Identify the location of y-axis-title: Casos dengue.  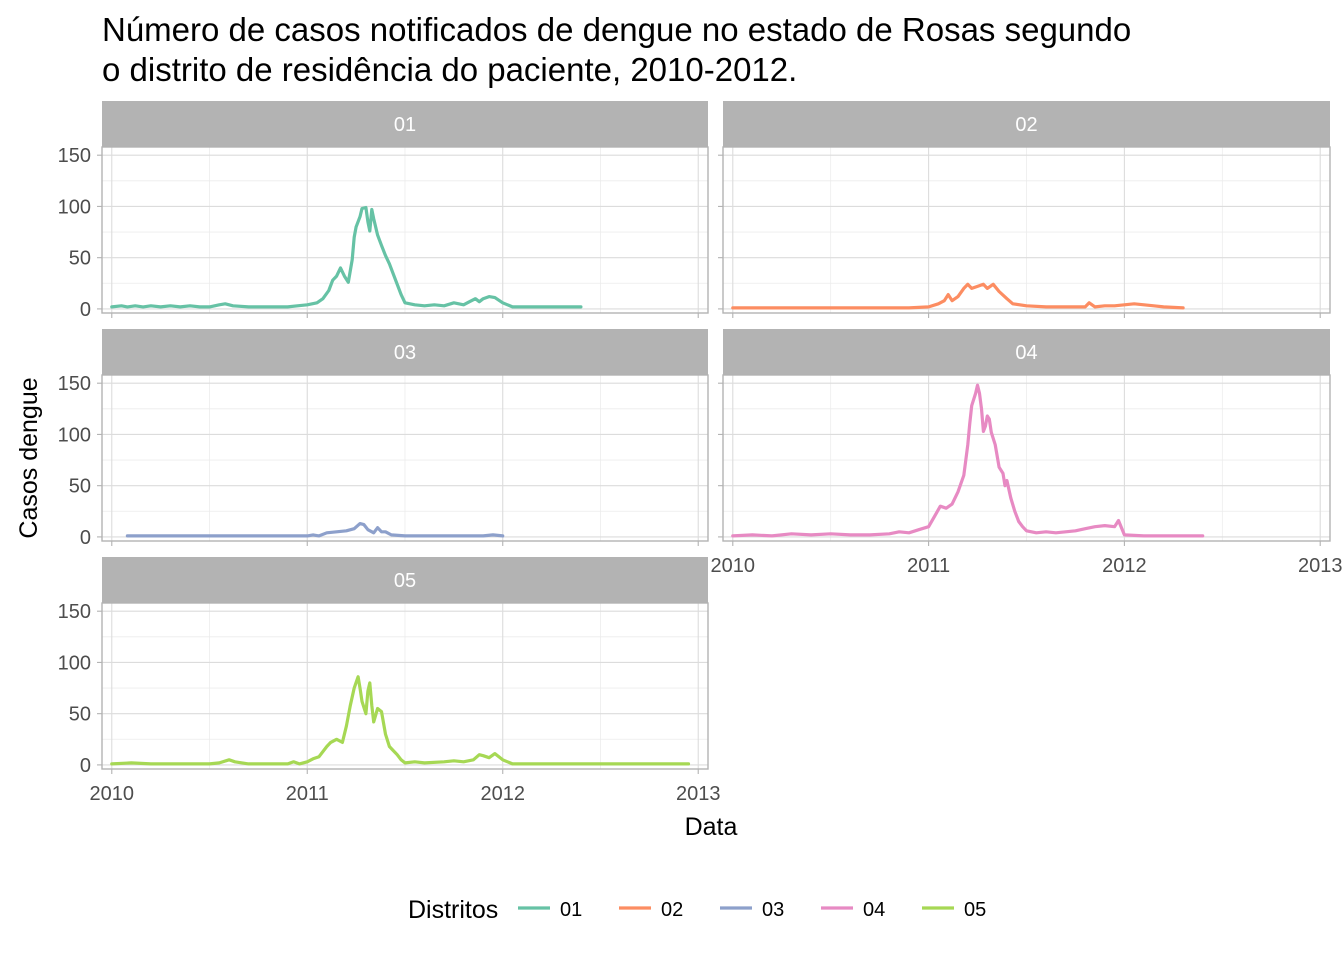
(29, 457).